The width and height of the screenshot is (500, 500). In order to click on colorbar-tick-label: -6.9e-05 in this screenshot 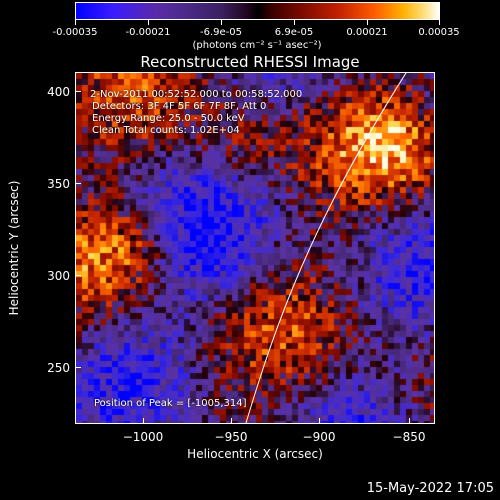, I will do `click(221, 32)`.